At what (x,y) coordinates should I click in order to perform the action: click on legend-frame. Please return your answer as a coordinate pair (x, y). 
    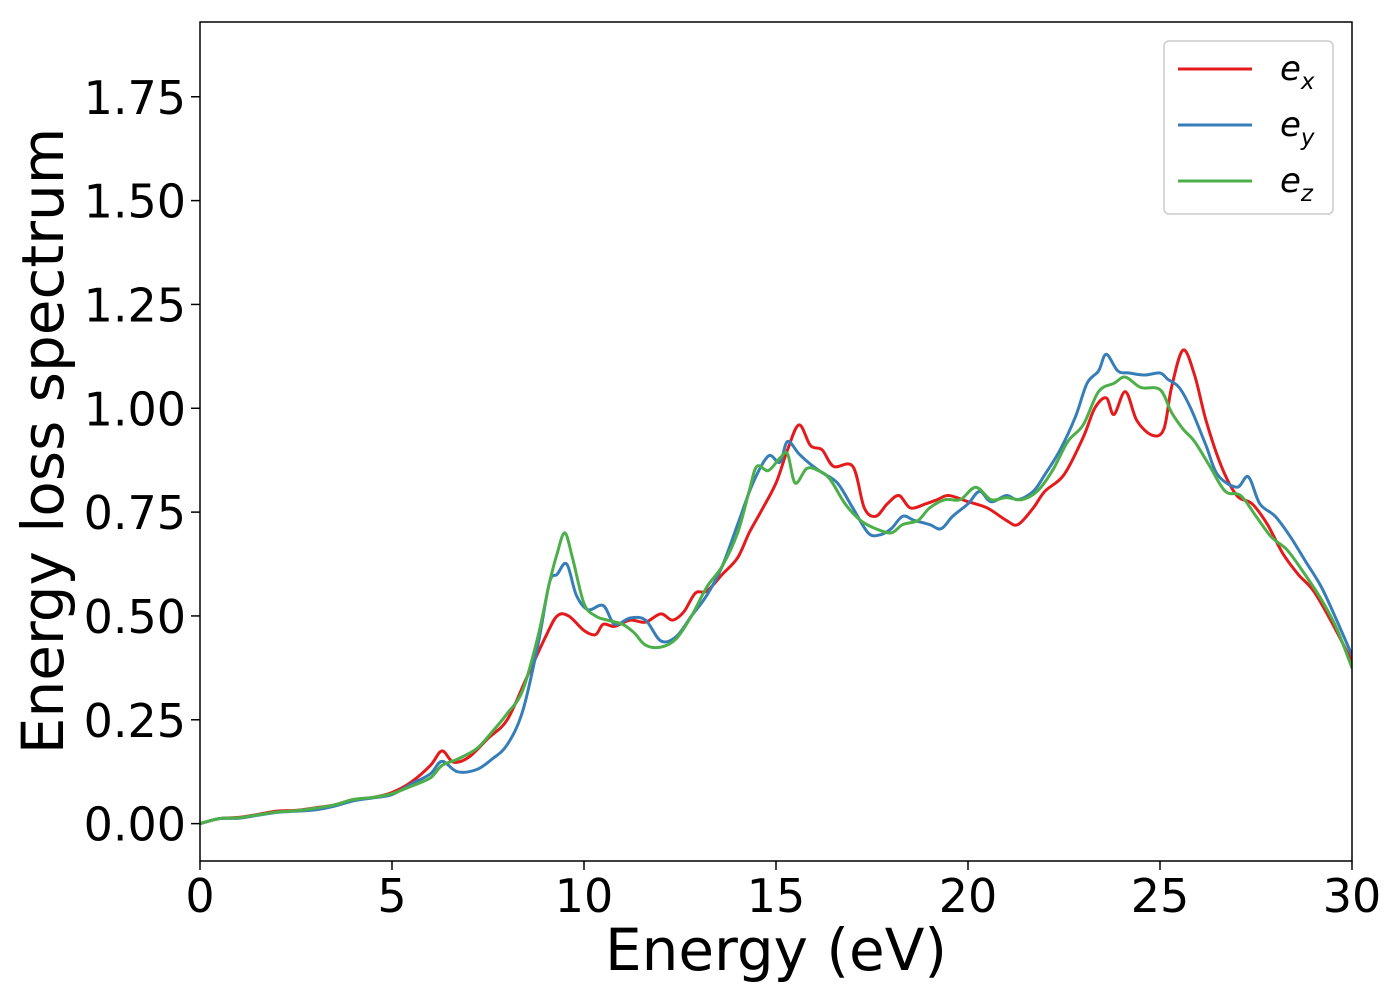
    Looking at the image, I should click on (1248, 127).